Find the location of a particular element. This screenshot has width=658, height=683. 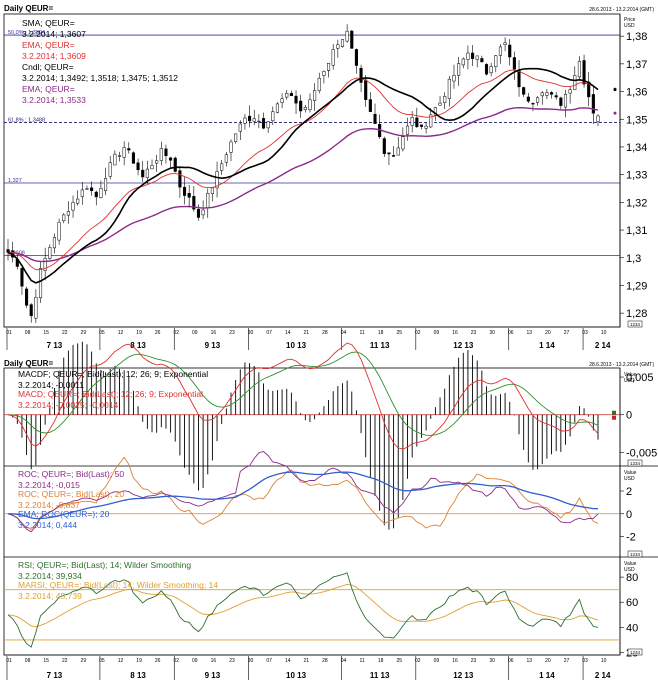

price-x-axis-day-label: 07 is located at coordinates (269, 333).